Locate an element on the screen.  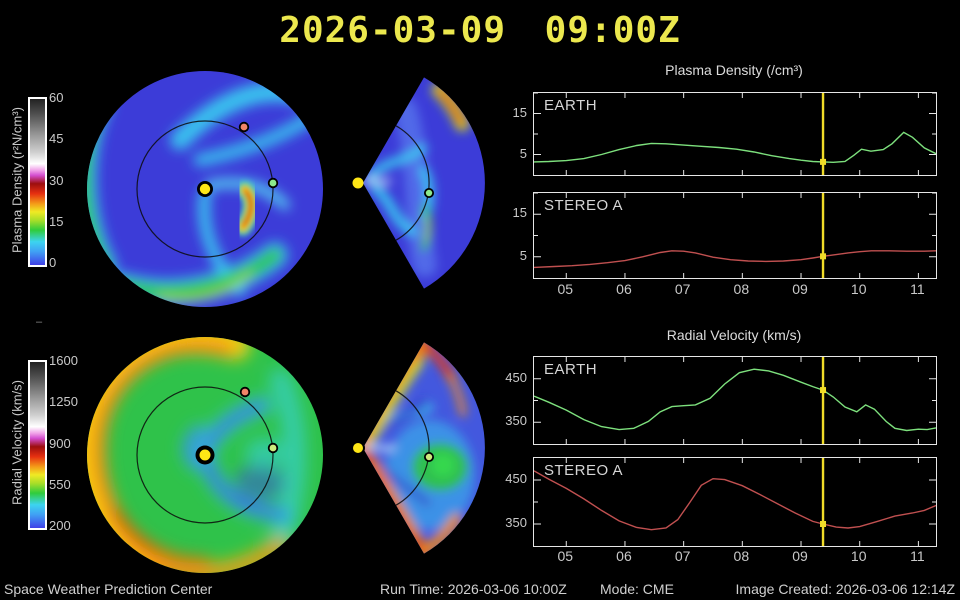
velocity-colorbar-label: Radial Velocity (km/s) is located at coordinates (17, 443).